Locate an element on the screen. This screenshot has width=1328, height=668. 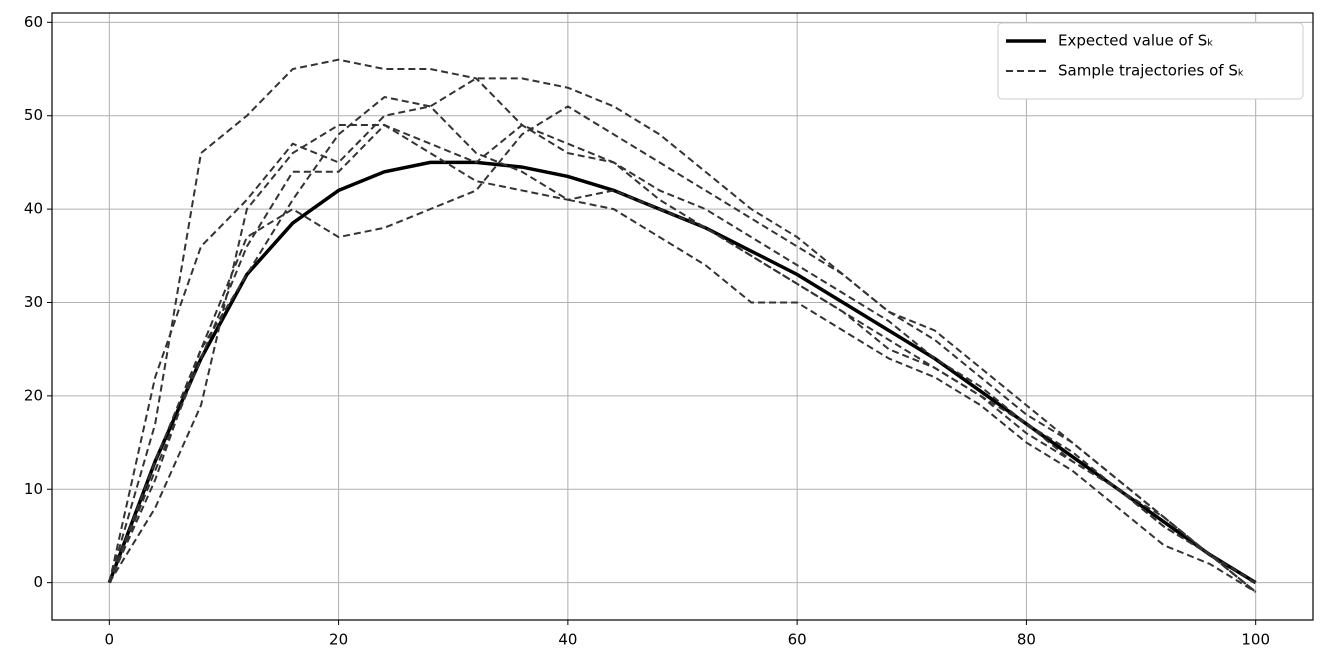
y-tick-label: 30 is located at coordinates (33, 302).